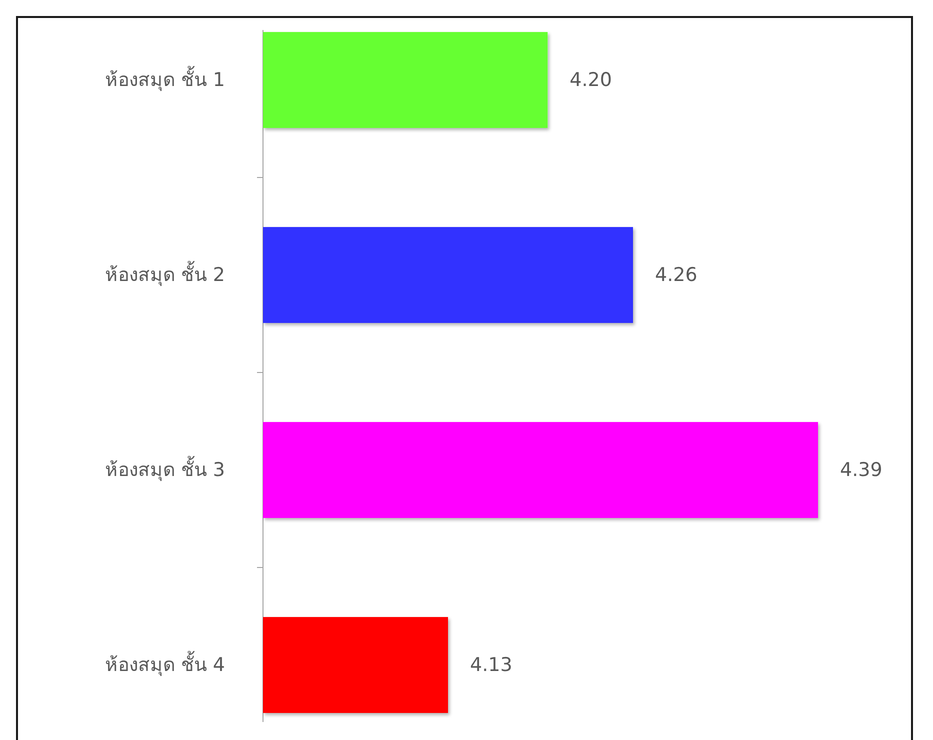  What do you see at coordinates (491, 665) in the screenshot?
I see `data-label: 4.13` at bounding box center [491, 665].